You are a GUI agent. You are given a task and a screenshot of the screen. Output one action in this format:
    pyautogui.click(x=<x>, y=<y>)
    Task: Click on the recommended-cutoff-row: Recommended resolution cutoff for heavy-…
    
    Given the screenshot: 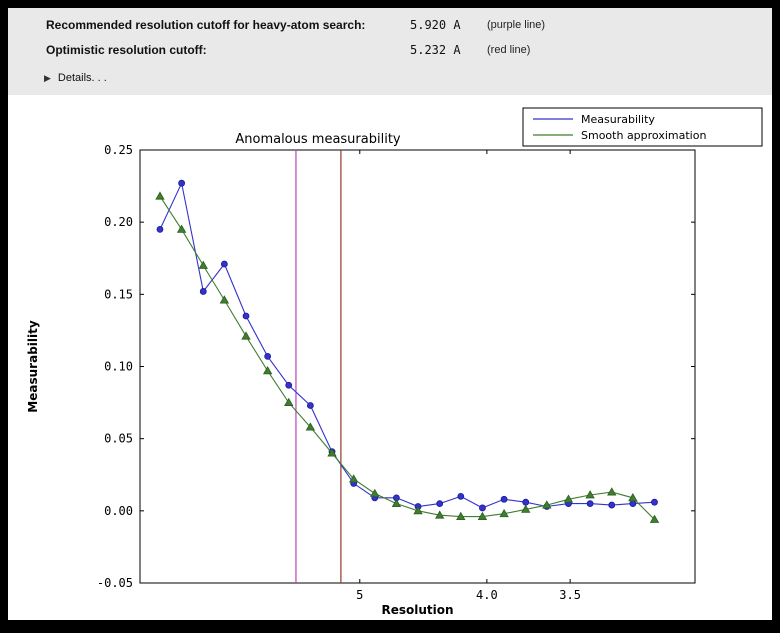 What is the action you would take?
    pyautogui.click(x=390, y=26)
    